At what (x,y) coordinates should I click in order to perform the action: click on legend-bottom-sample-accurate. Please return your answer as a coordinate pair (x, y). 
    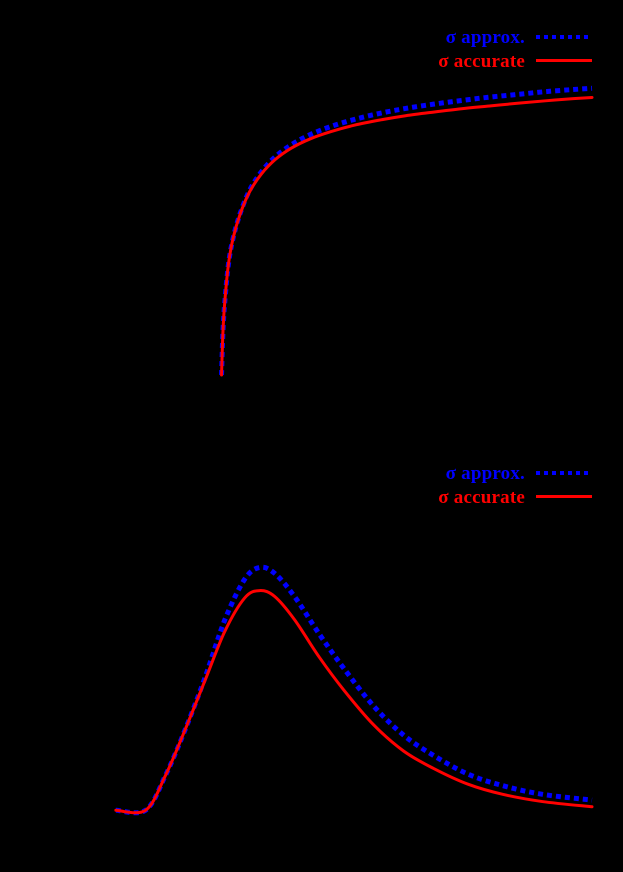
    Looking at the image, I should click on (564, 497).